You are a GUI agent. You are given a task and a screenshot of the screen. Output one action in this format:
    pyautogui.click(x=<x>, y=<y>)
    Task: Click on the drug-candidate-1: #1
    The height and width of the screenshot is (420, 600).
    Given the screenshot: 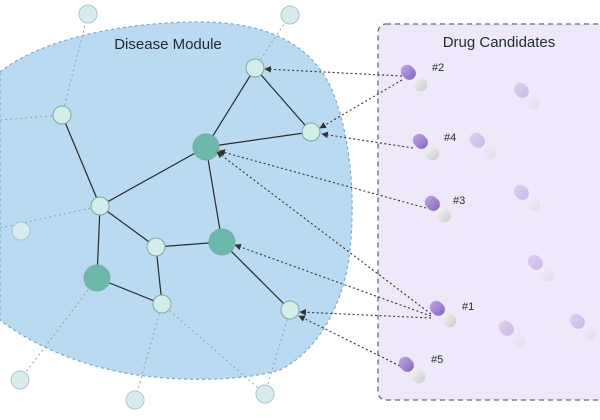 What is the action you would take?
    pyautogui.click(x=450, y=314)
    